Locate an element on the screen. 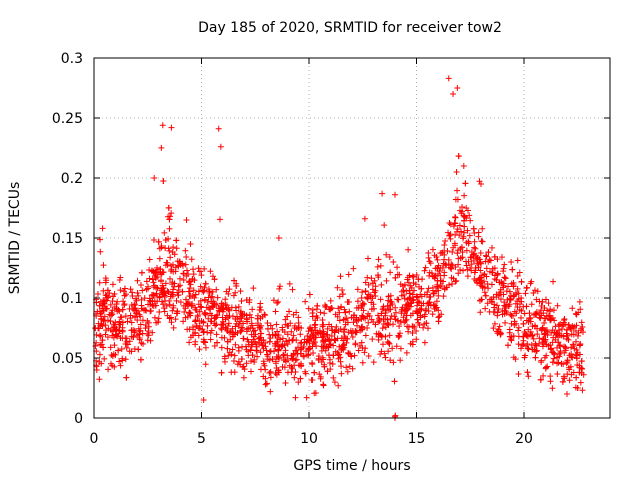  y-tick-label: 0.25 is located at coordinates (67, 119).